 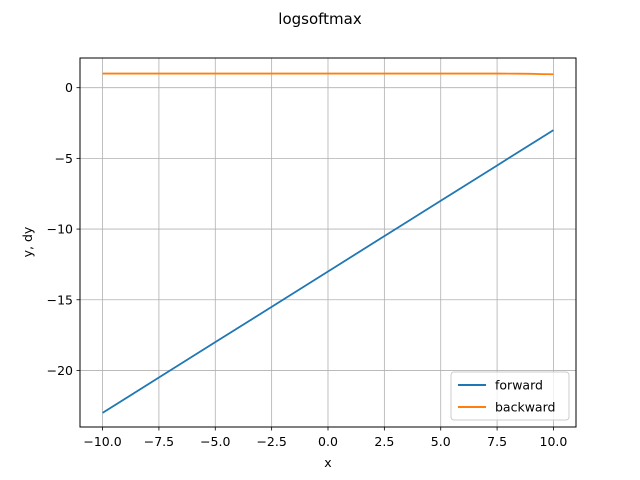 What do you see at coordinates (554, 441) in the screenshot?
I see `x-tick-label: 10.0` at bounding box center [554, 441].